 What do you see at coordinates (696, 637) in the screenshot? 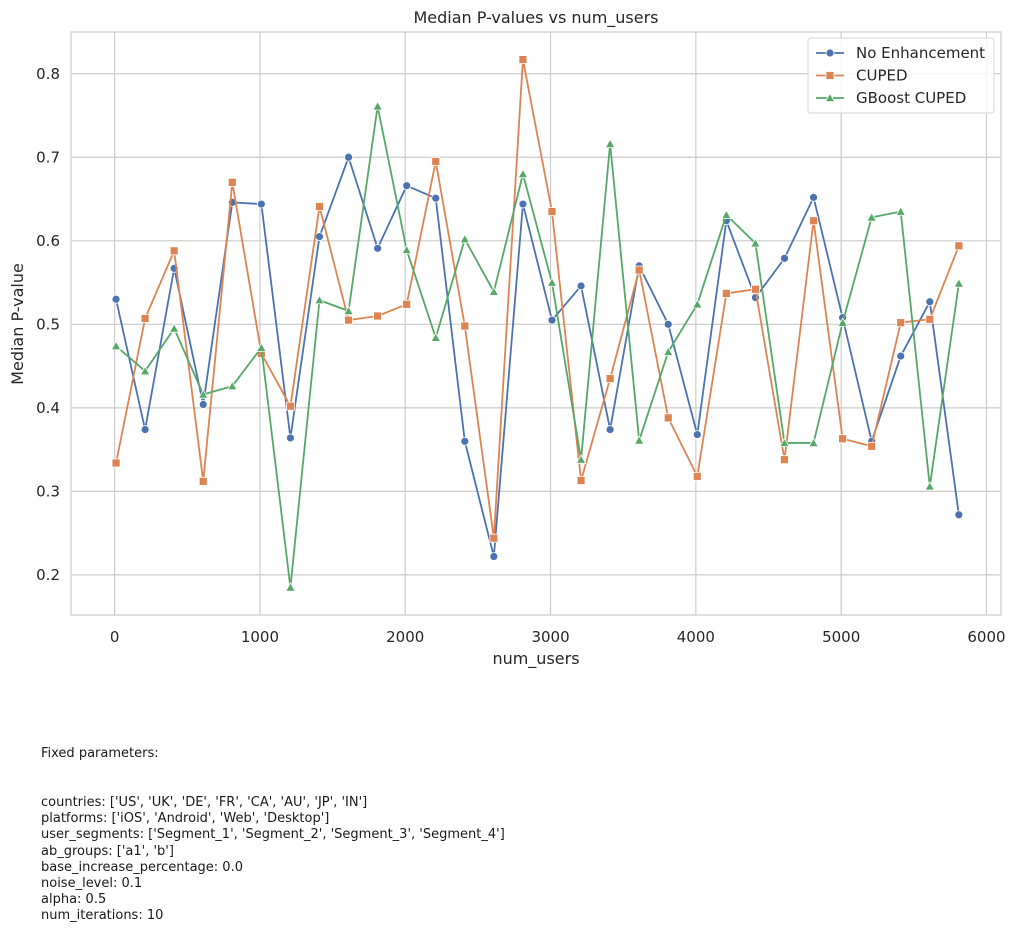
I see `x-tick-label: 4000` at bounding box center [696, 637].